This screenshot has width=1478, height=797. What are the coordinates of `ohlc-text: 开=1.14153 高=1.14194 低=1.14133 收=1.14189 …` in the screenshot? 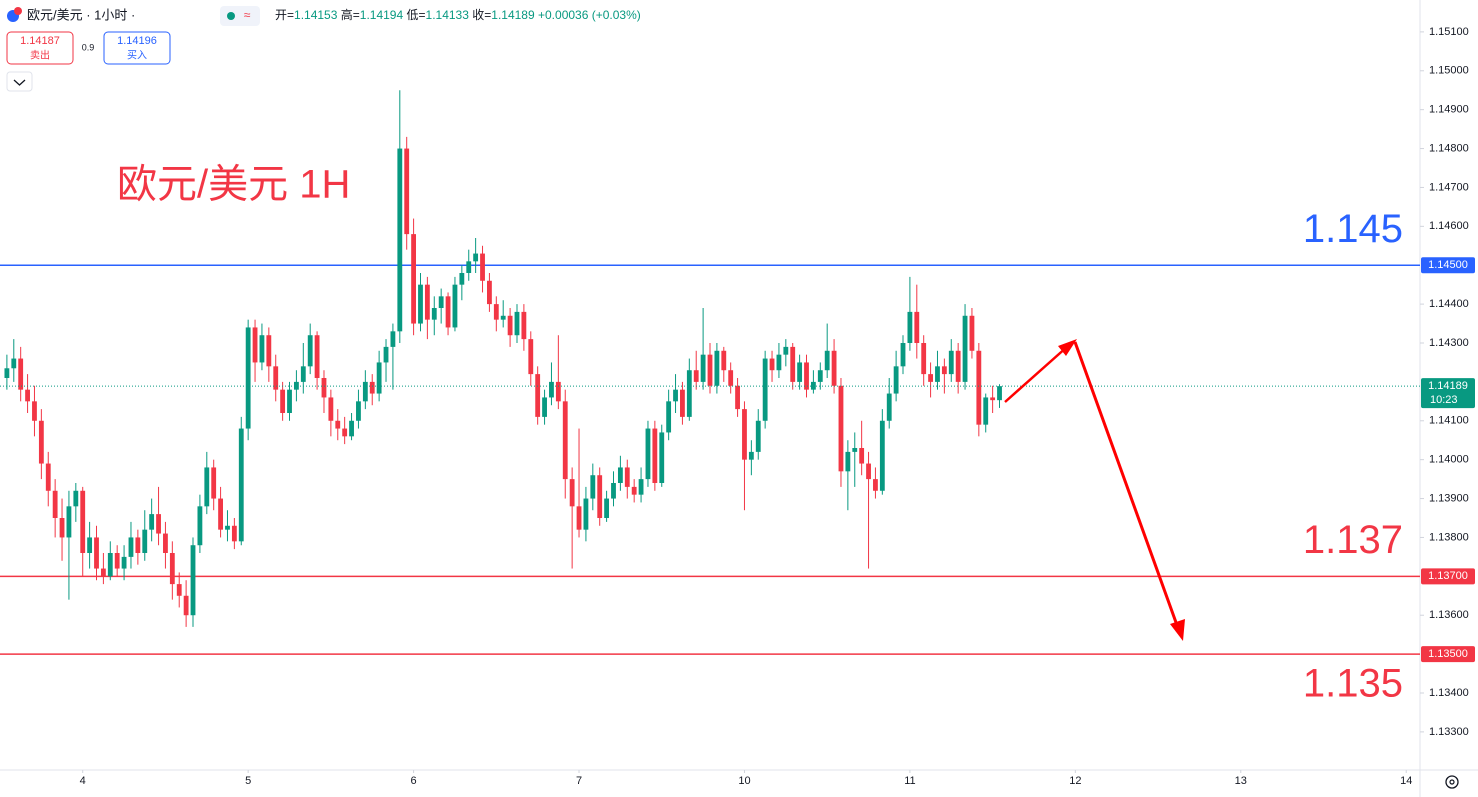 It's located at (458, 14).